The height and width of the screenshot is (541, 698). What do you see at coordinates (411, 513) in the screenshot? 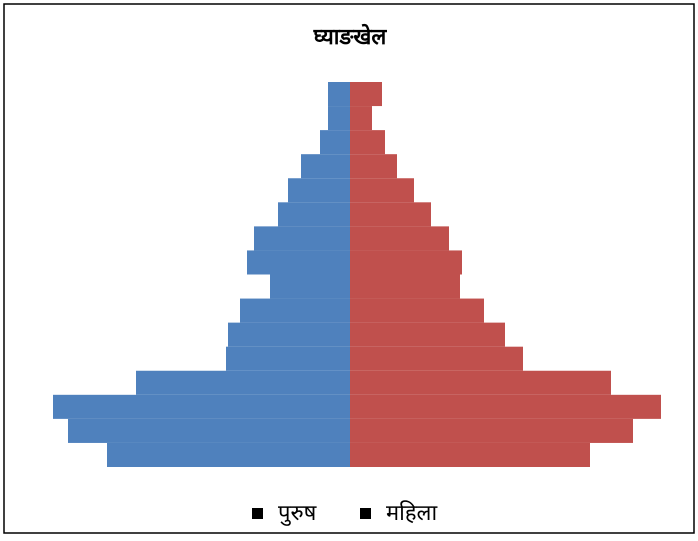
I see `legend-label: महिला` at bounding box center [411, 513].